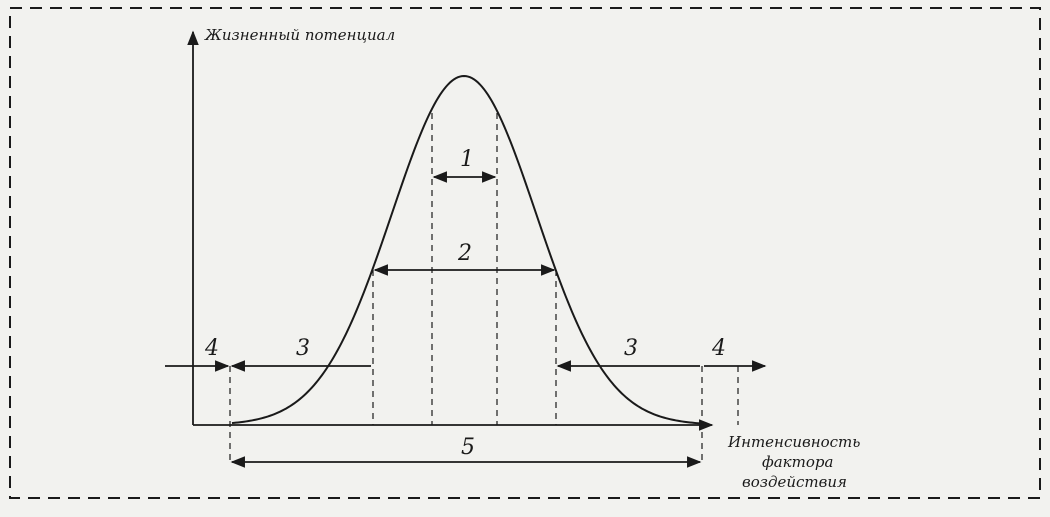 The image size is (1050, 517). What do you see at coordinates (718, 348) in the screenshot?
I see `zone4-right-label: 4` at bounding box center [718, 348].